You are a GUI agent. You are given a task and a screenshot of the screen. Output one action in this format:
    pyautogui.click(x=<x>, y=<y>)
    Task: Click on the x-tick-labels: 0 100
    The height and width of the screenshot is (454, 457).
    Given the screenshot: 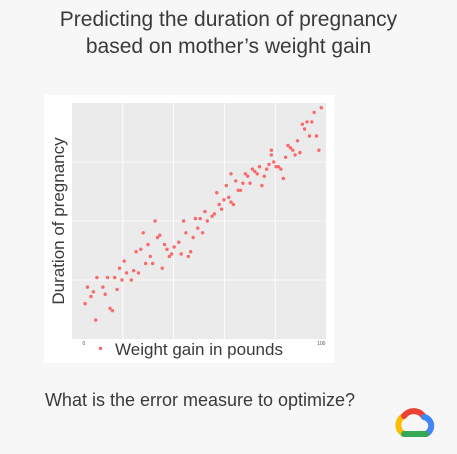 What is the action you would take?
    pyautogui.click(x=204, y=344)
    